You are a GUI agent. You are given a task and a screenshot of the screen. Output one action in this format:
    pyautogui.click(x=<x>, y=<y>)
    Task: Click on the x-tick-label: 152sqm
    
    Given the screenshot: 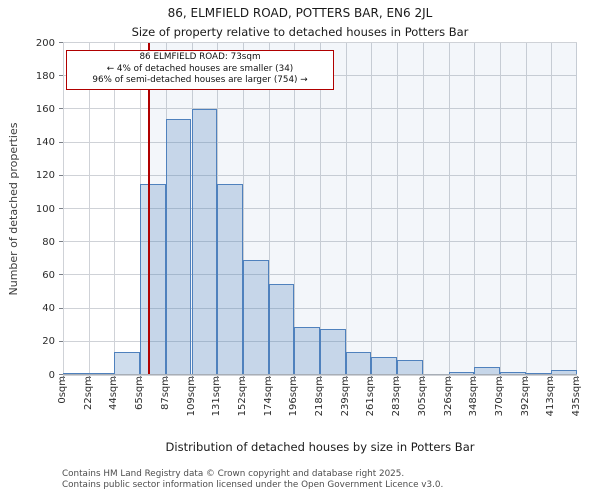 What is the action you would take?
    pyautogui.click(x=242, y=396)
    